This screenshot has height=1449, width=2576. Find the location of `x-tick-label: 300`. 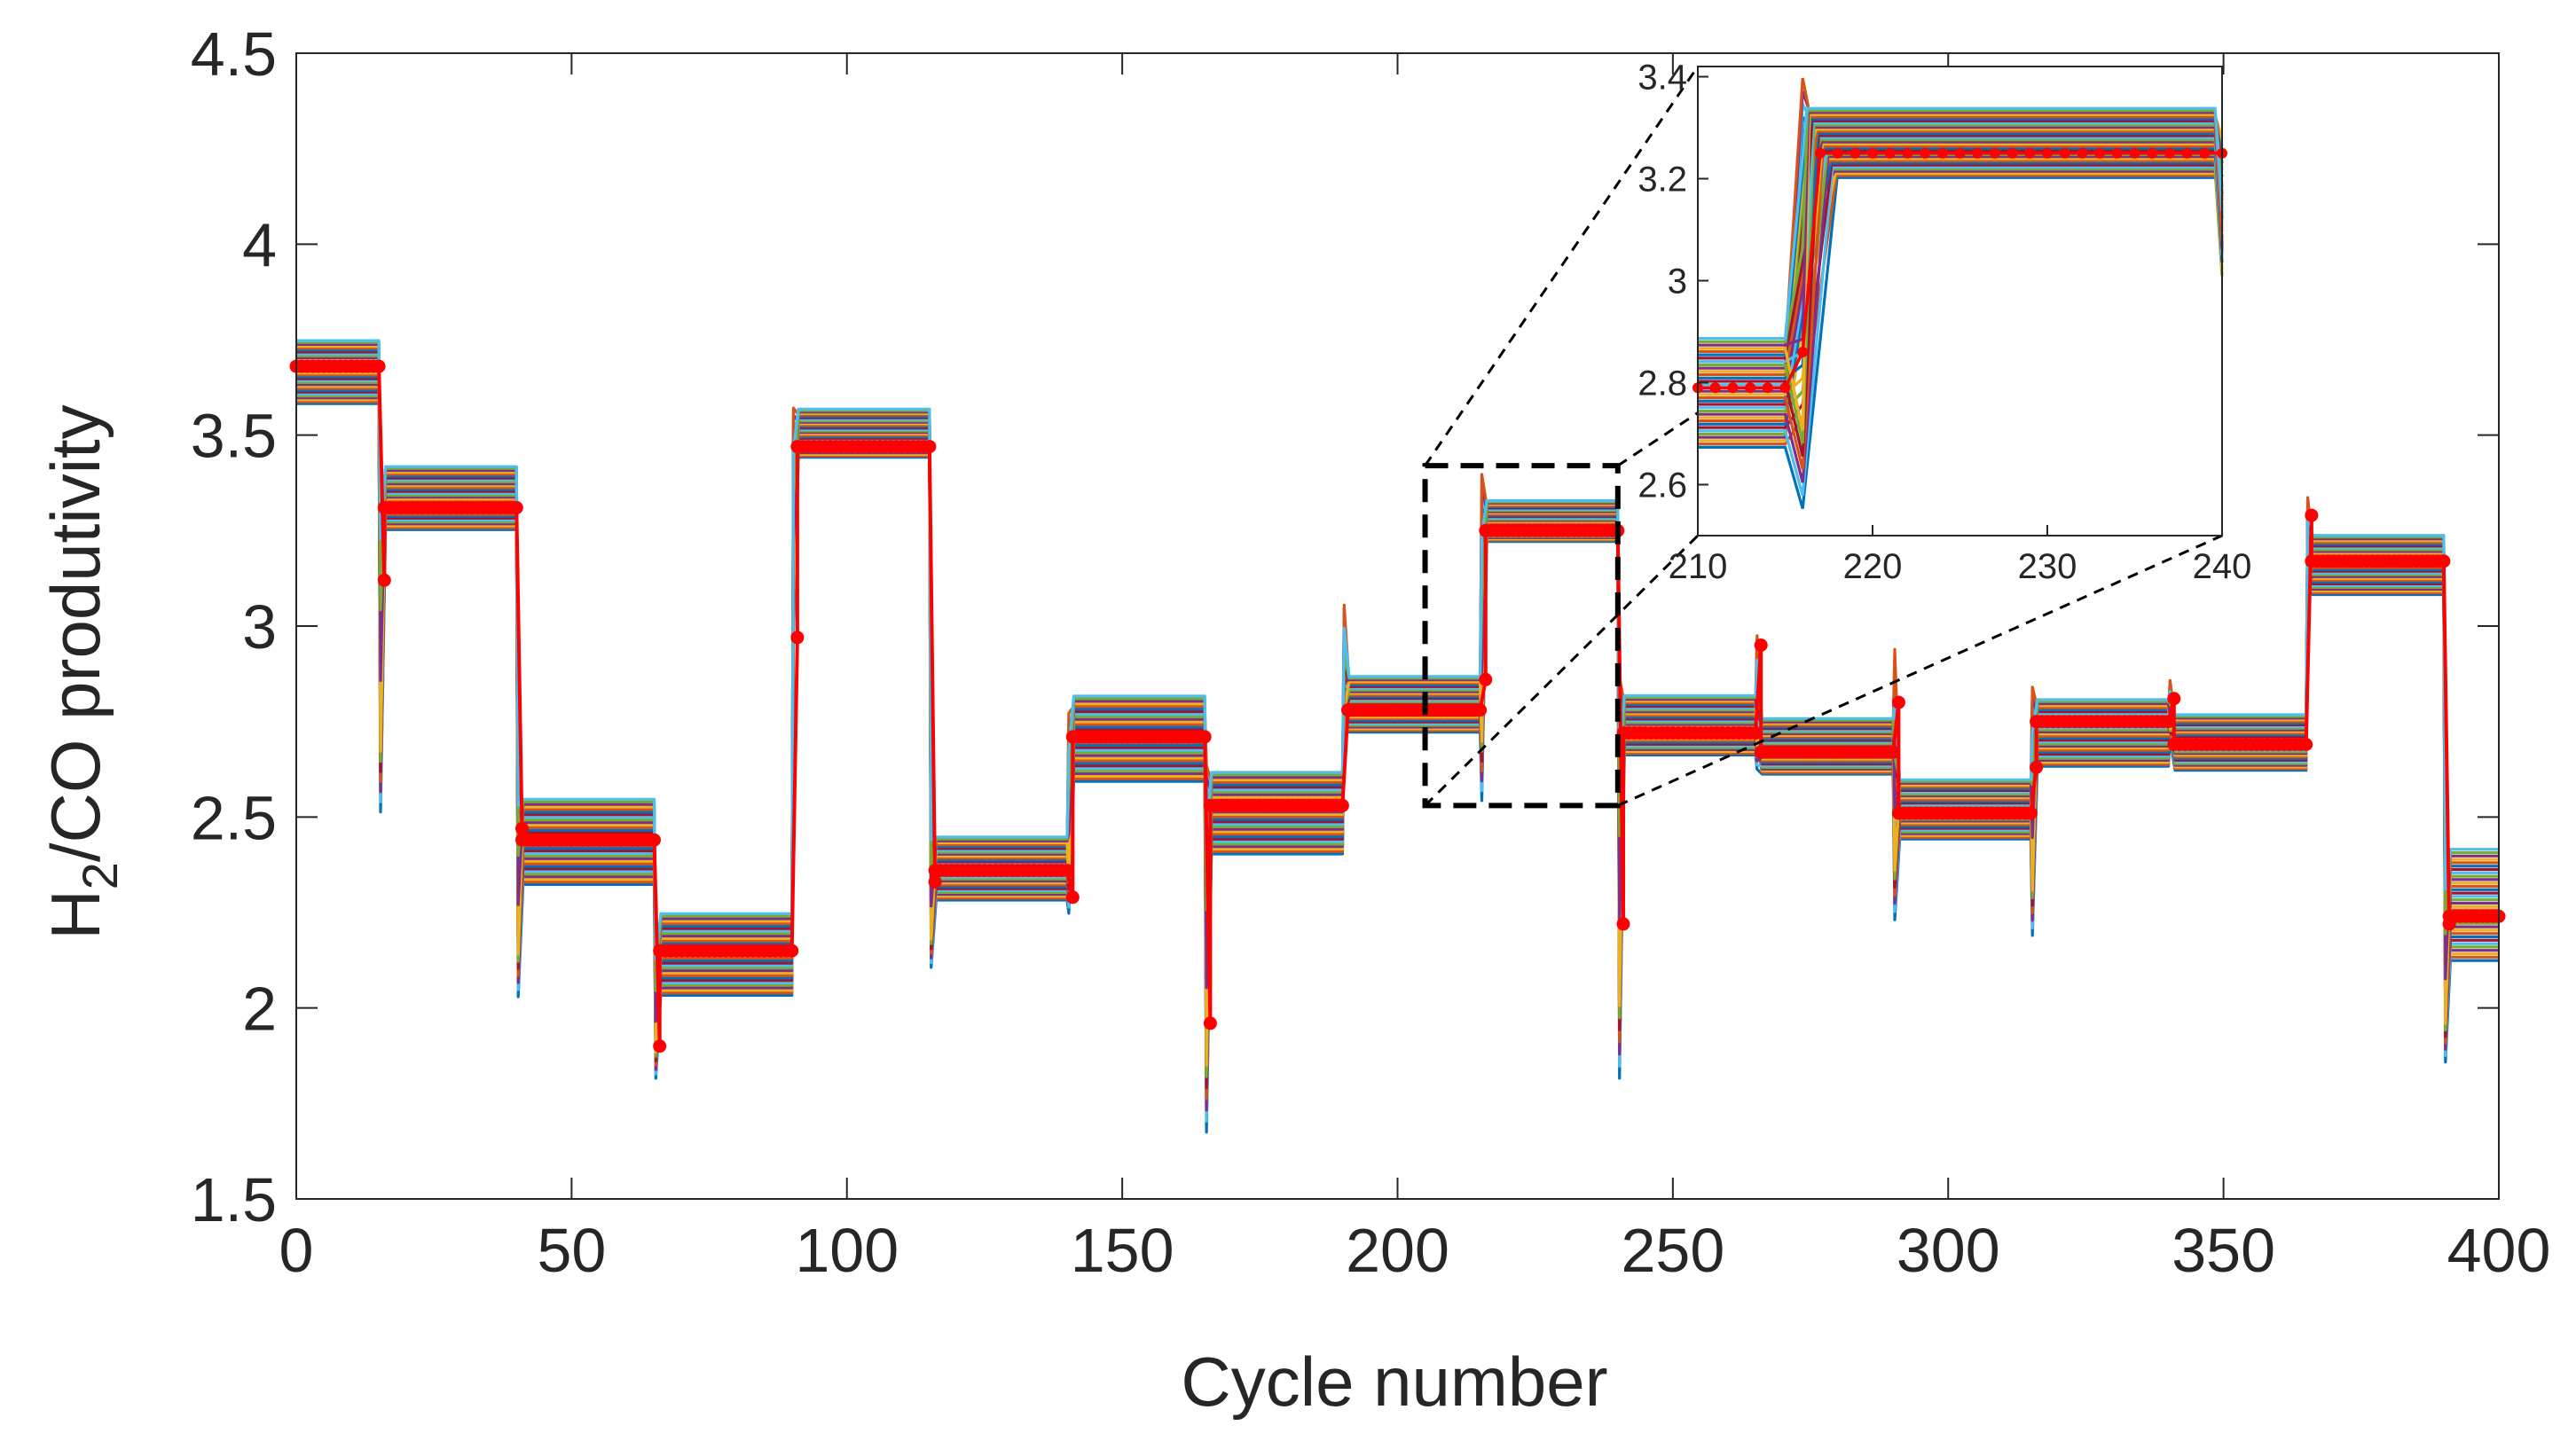

x-tick-label: 300 is located at coordinates (1948, 1250).